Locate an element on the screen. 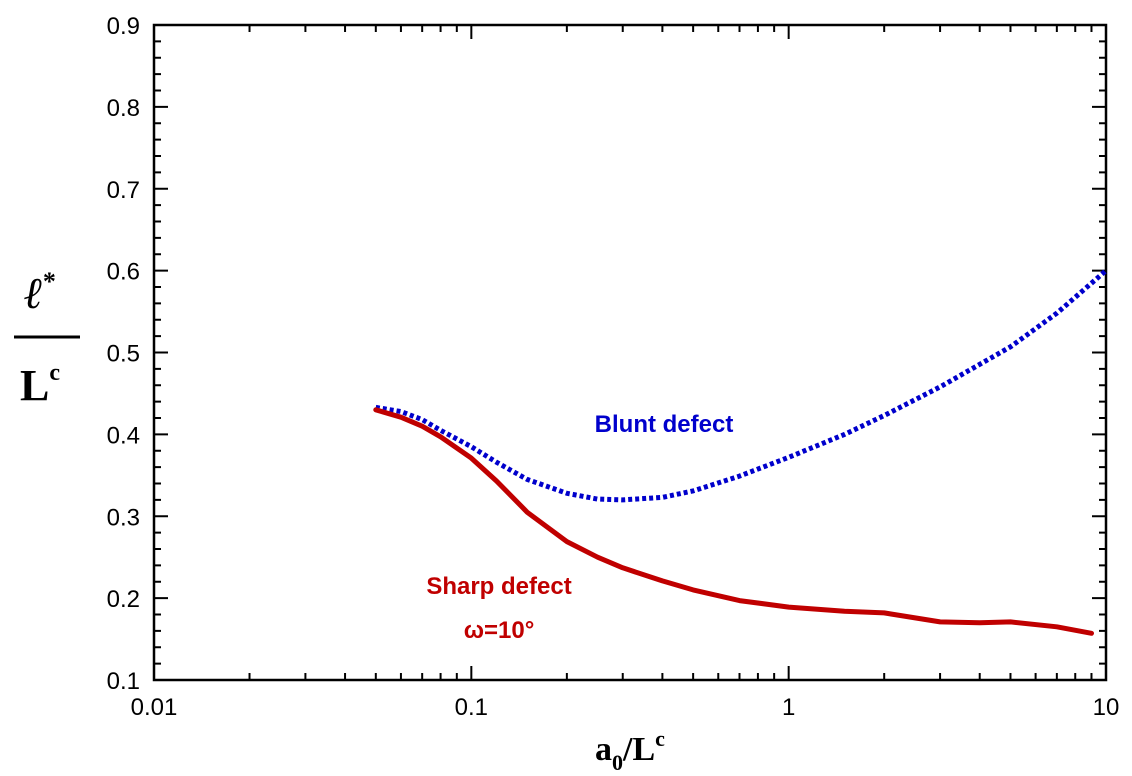 The width and height of the screenshot is (1132, 776). x-tick-label: 0.1 is located at coordinates (471, 707).